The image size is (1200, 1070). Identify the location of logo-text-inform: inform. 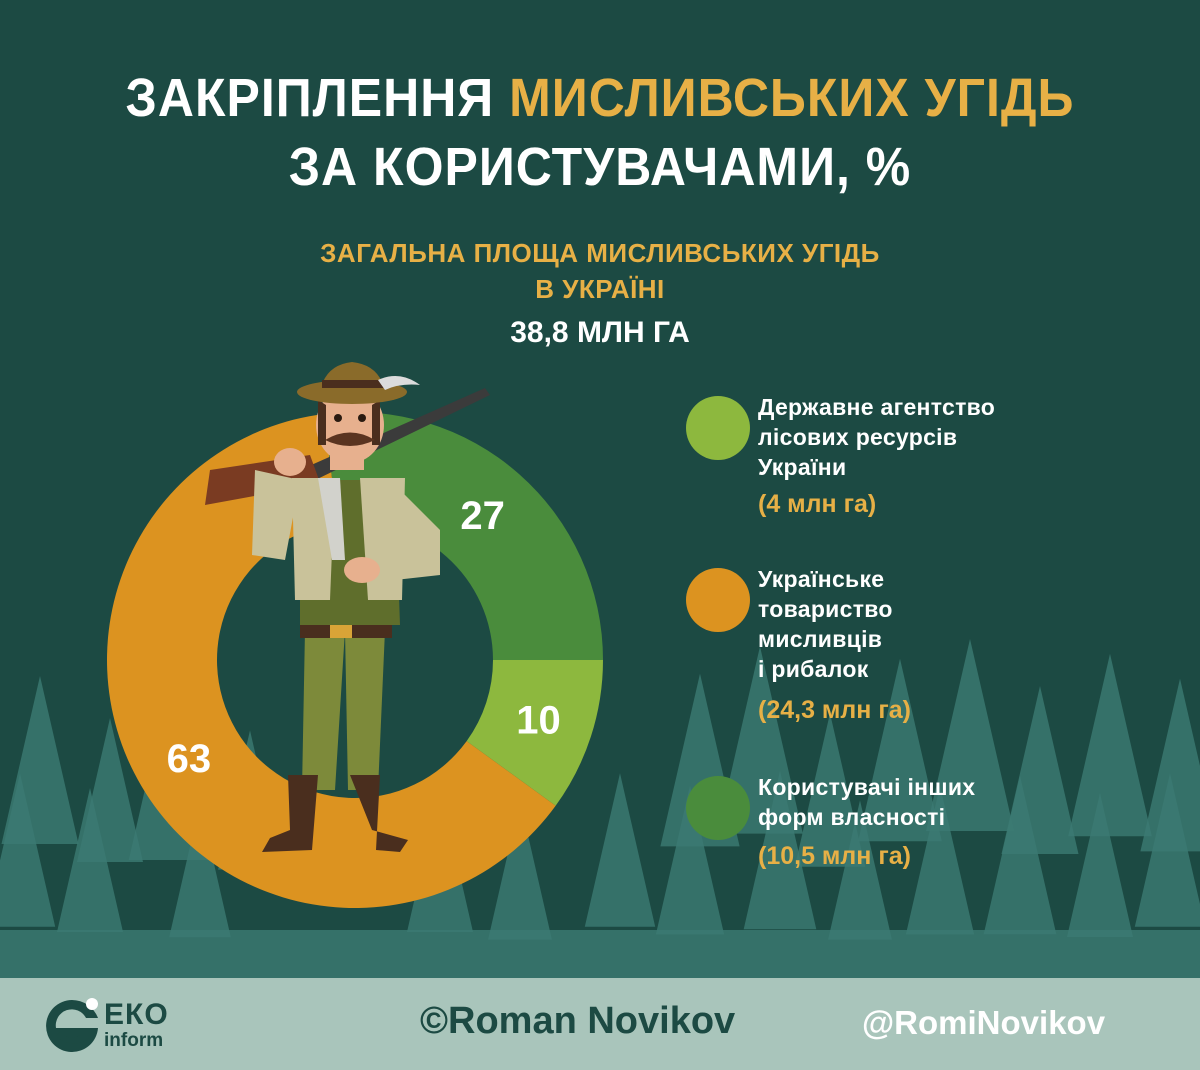
(134, 1040).